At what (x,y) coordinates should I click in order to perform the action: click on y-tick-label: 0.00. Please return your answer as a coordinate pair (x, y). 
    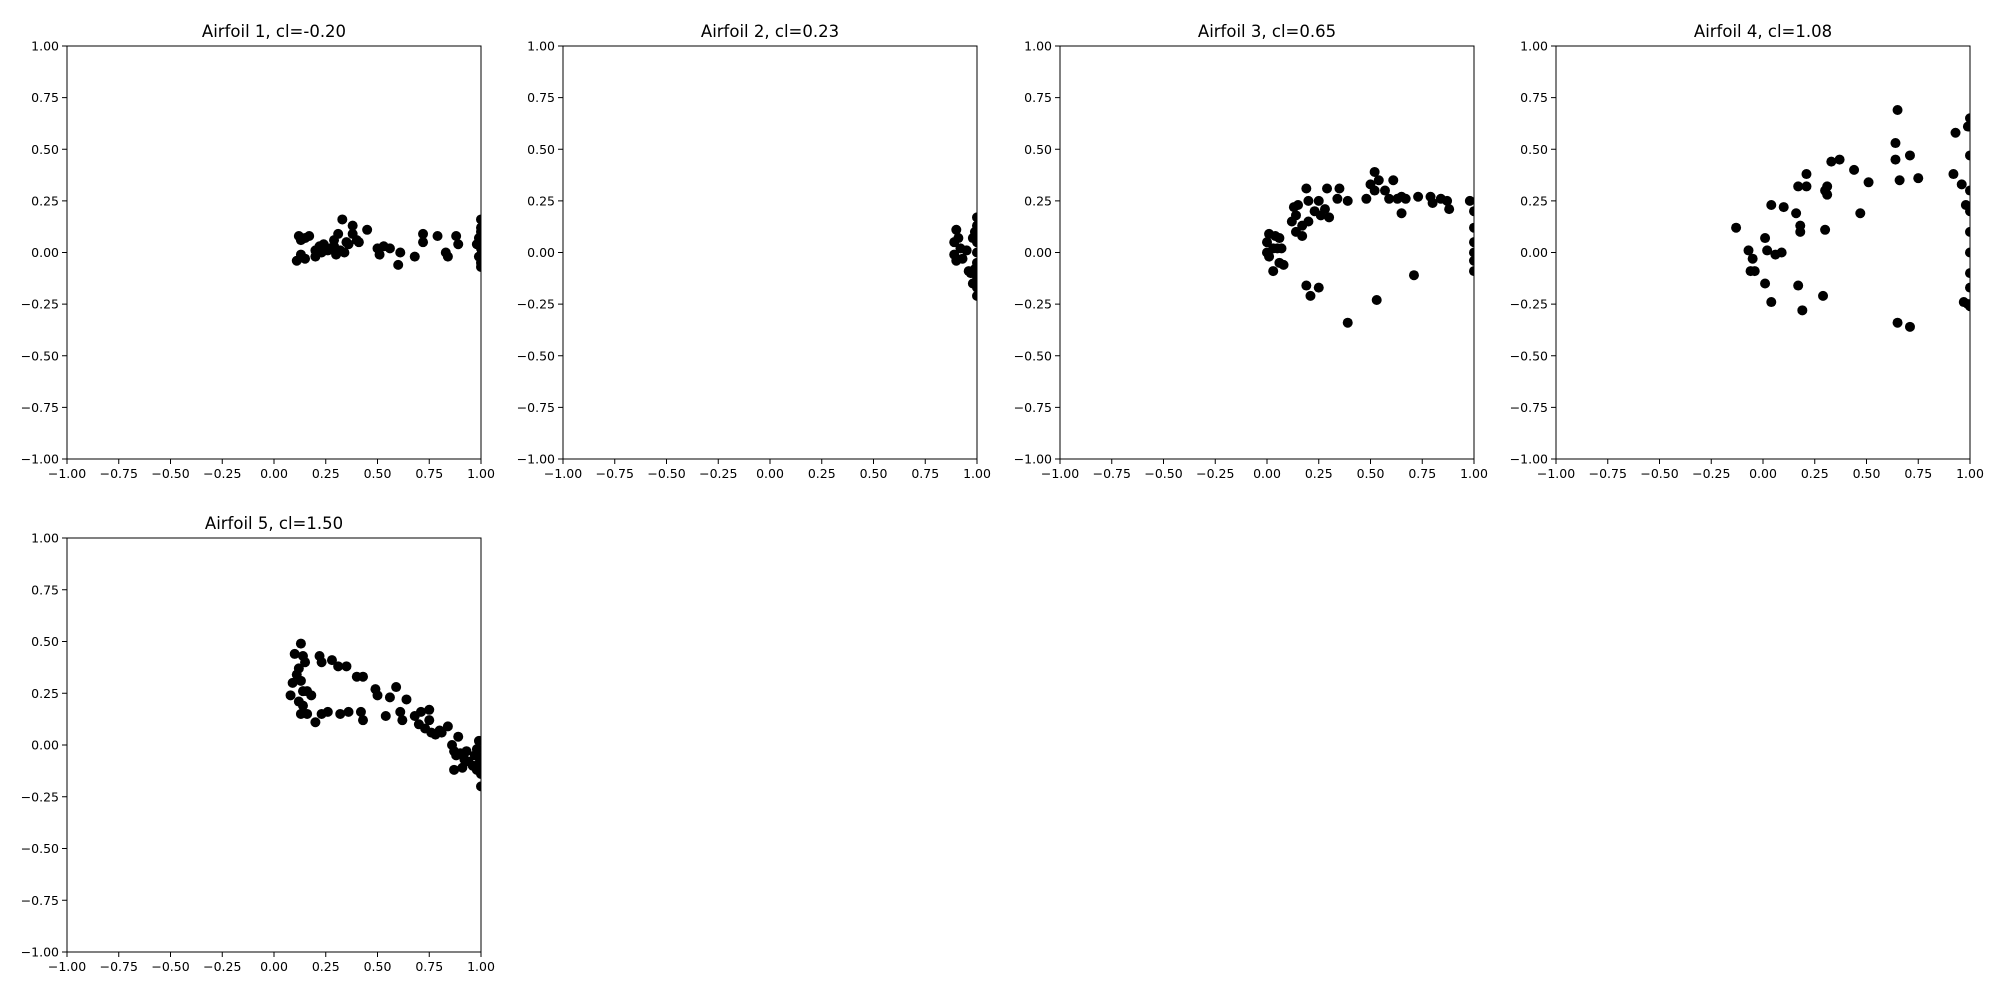
    Looking at the image, I should click on (1038, 252).